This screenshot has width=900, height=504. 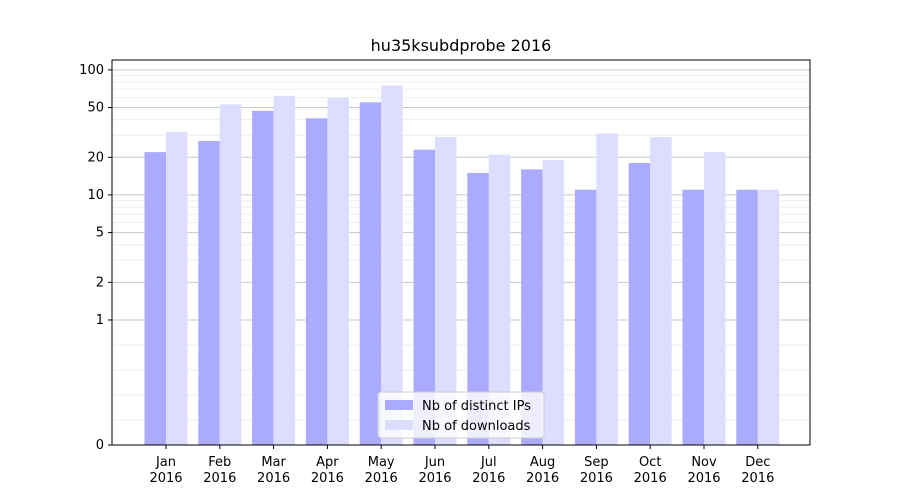 What do you see at coordinates (434, 462) in the screenshot?
I see `x-tick-label-month: Jun` at bounding box center [434, 462].